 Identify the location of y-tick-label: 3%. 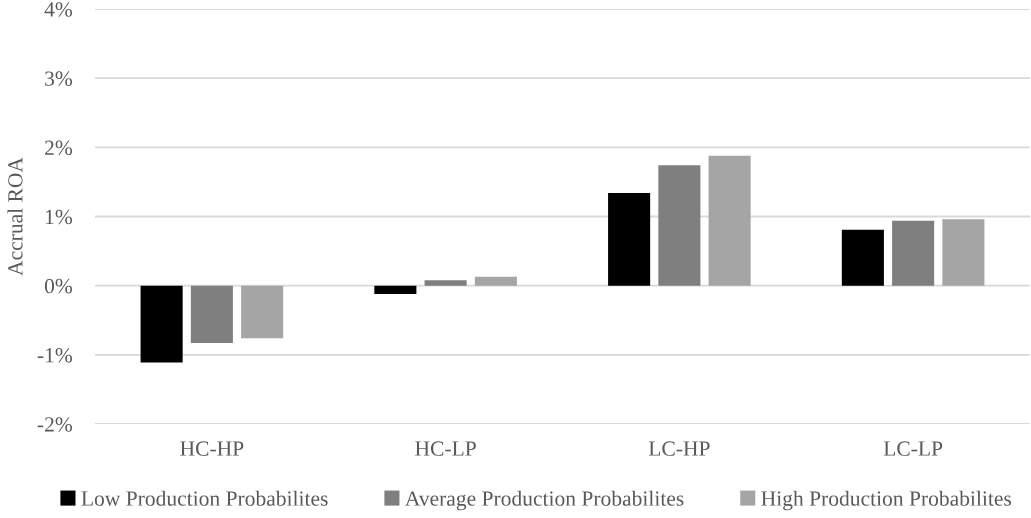
(59, 78).